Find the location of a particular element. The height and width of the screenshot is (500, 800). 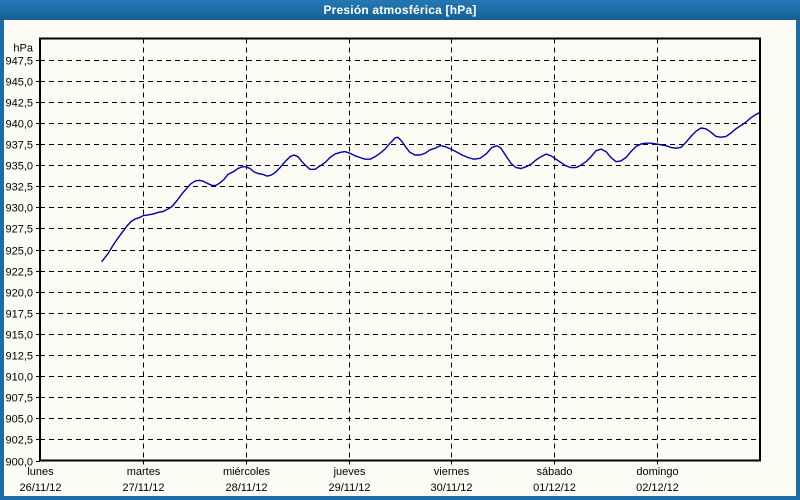

x-date-label: 28/11/12 is located at coordinates (246, 488).